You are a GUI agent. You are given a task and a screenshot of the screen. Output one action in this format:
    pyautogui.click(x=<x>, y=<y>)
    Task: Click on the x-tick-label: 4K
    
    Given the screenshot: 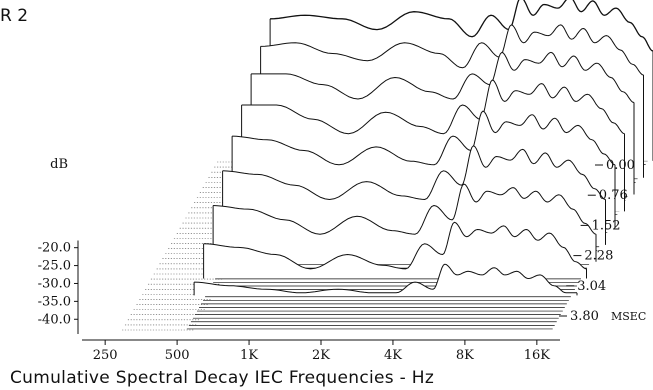 What is the action you would take?
    pyautogui.click(x=393, y=355)
    